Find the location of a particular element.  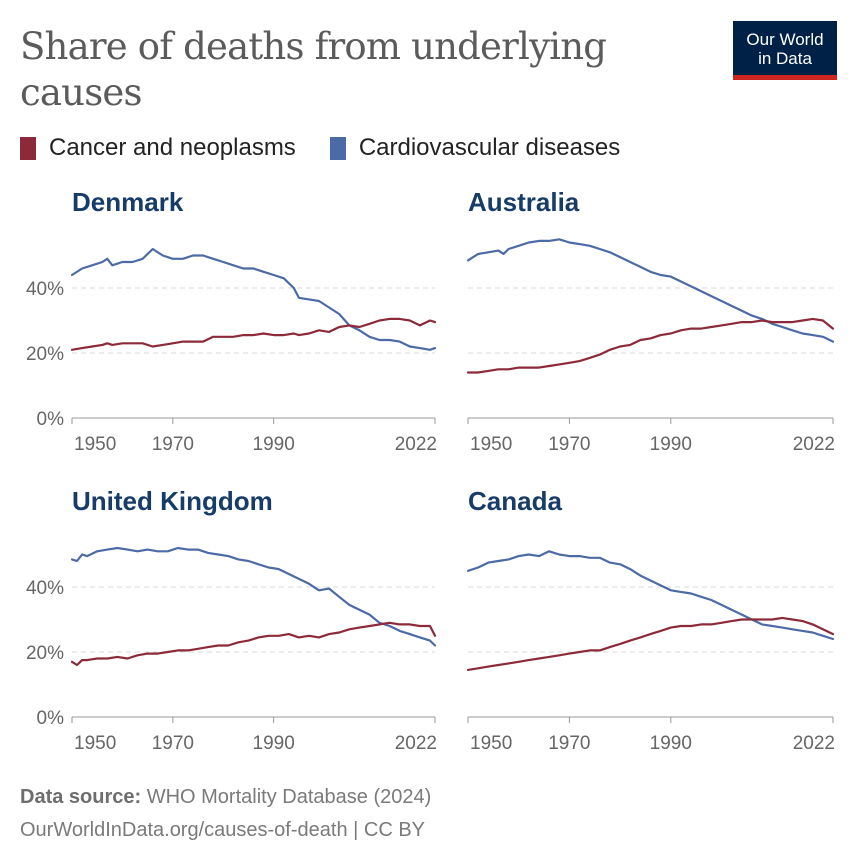

chart-title: Share of deaths from underlying causes is located at coordinates (313, 69).